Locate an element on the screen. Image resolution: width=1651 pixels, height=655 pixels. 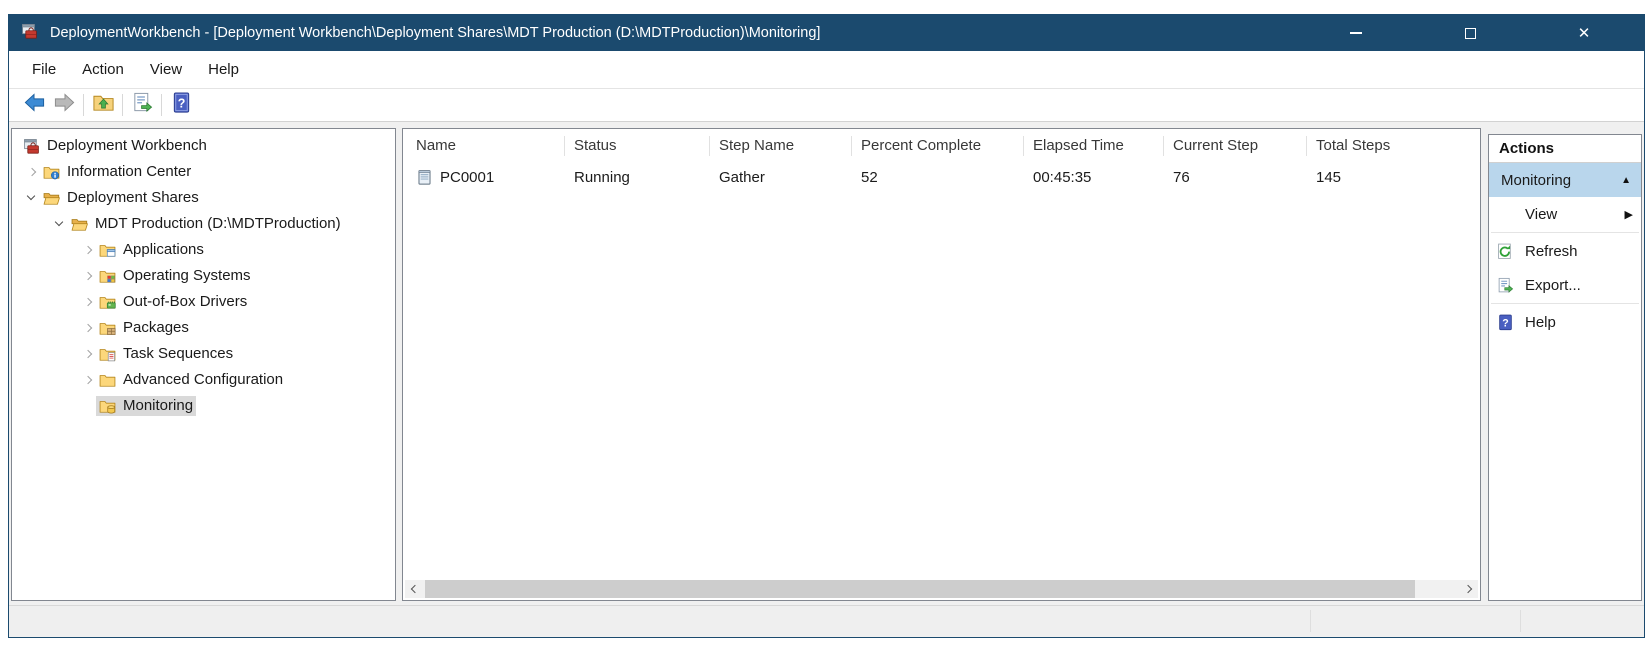
column-header-percent-complete: Percent Complete is located at coordinates (942, 145).